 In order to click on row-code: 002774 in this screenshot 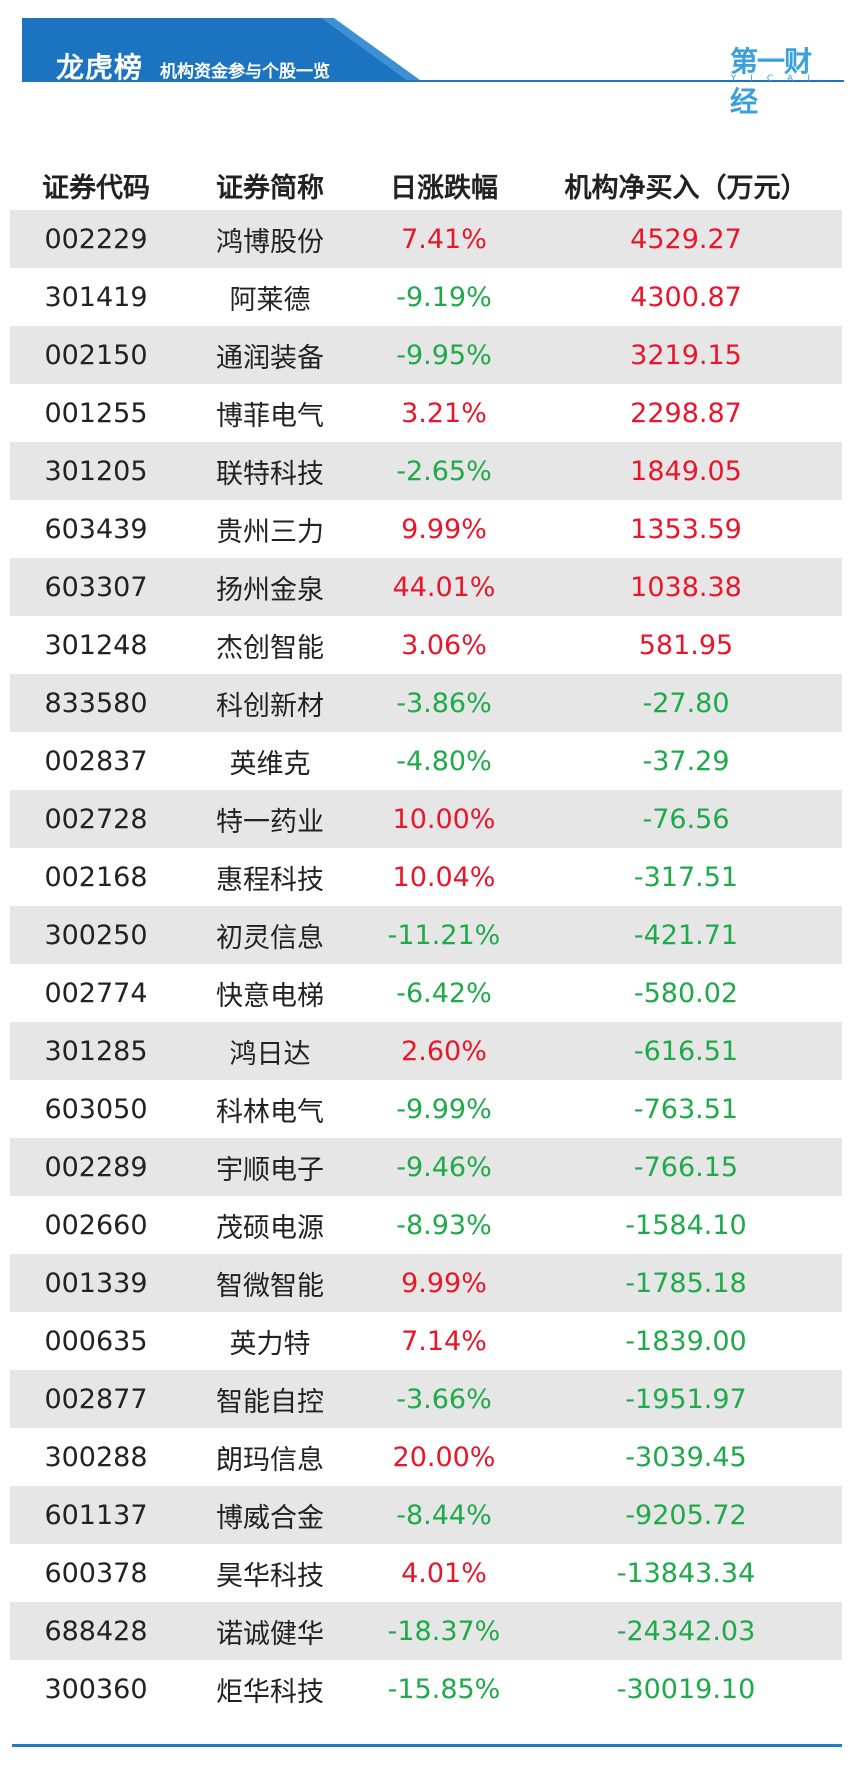, I will do `click(96, 993)`.